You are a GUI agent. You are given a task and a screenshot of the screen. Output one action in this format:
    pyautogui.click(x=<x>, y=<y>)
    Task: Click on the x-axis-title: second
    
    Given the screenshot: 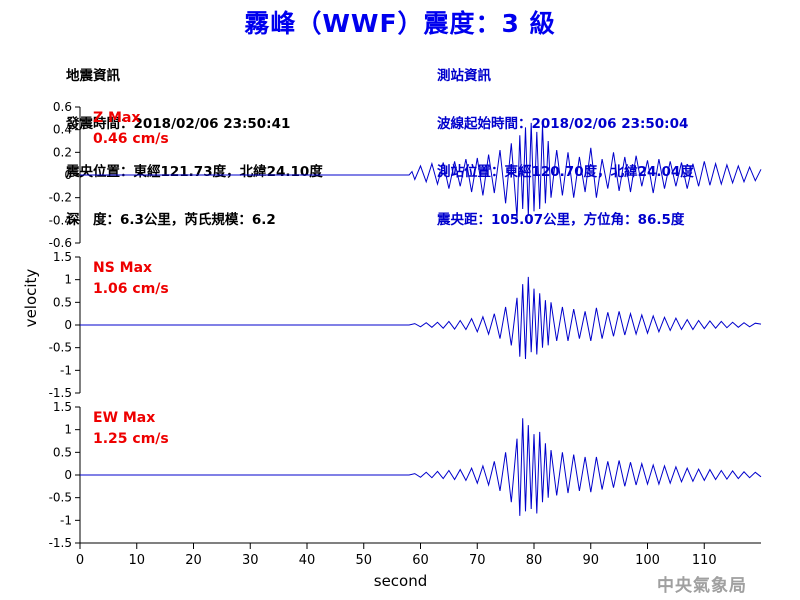 What is the action you would take?
    pyautogui.click(x=401, y=581)
    